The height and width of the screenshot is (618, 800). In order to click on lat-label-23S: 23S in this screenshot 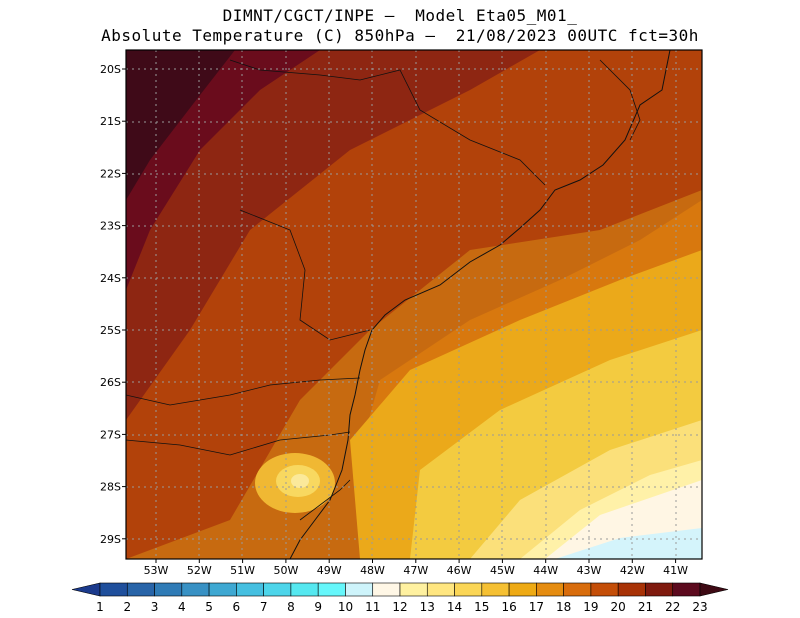, I will do `click(110, 226)`.